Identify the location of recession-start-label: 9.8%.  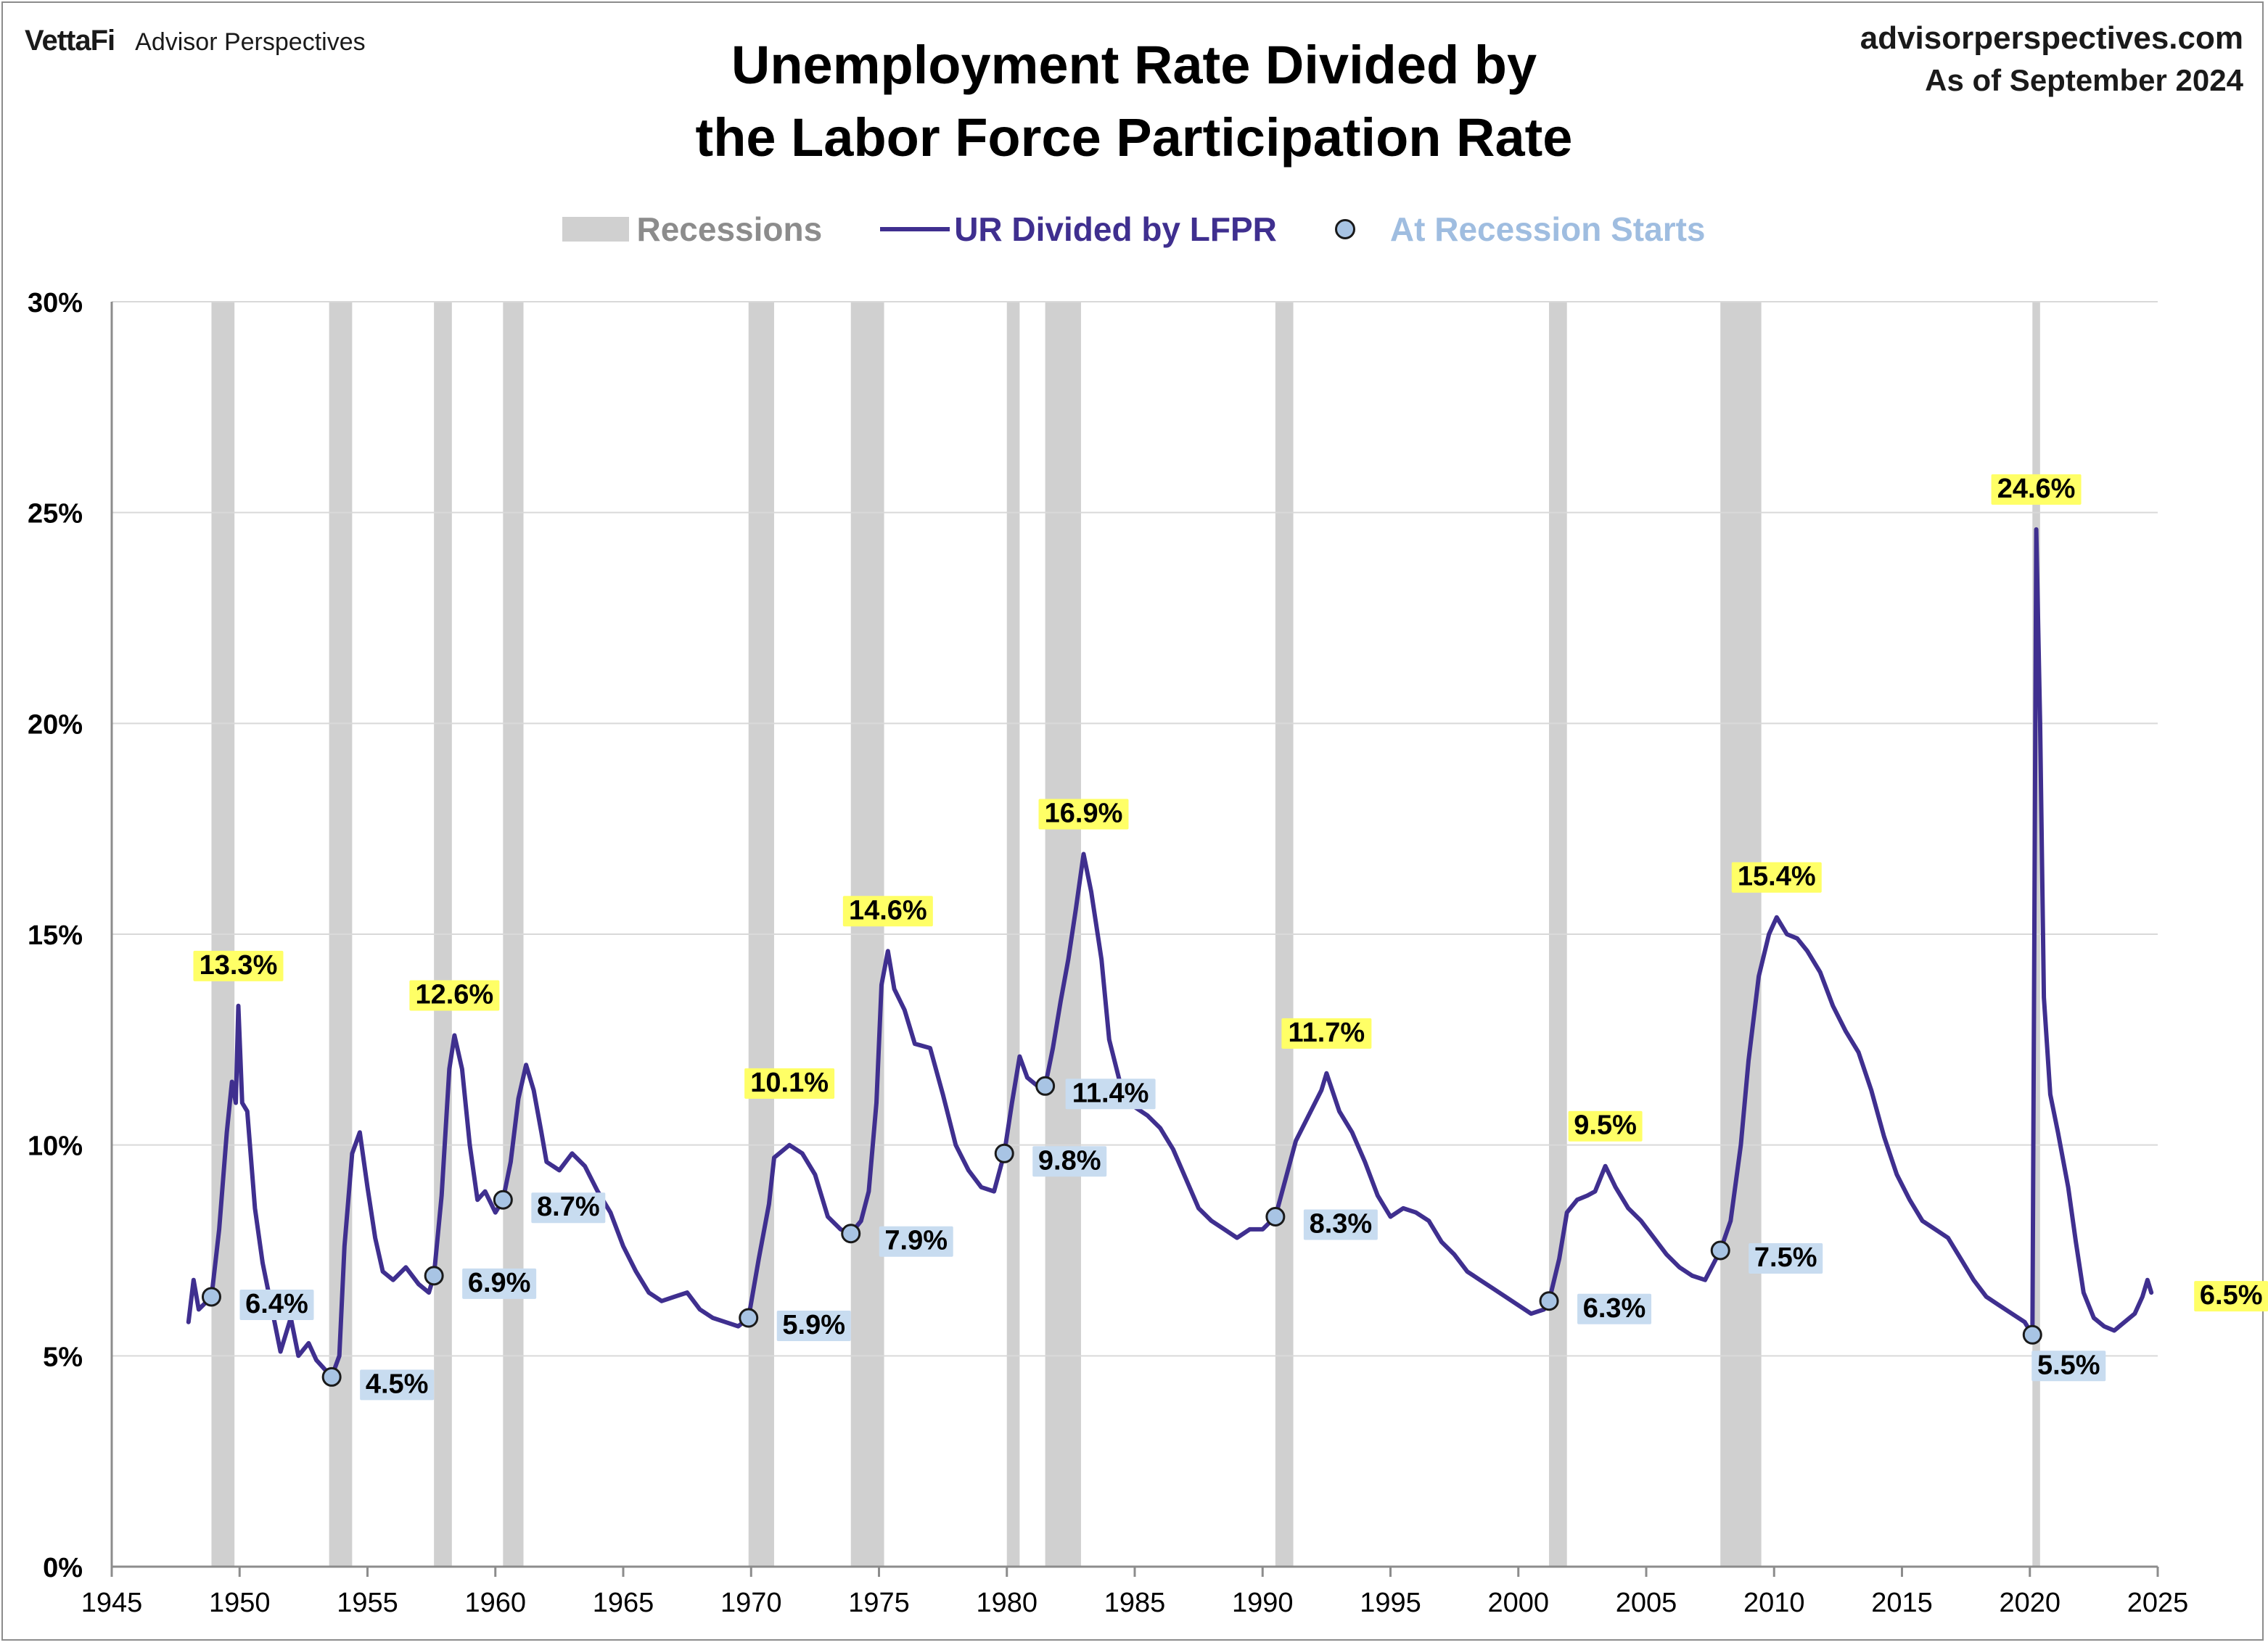
(1070, 1161).